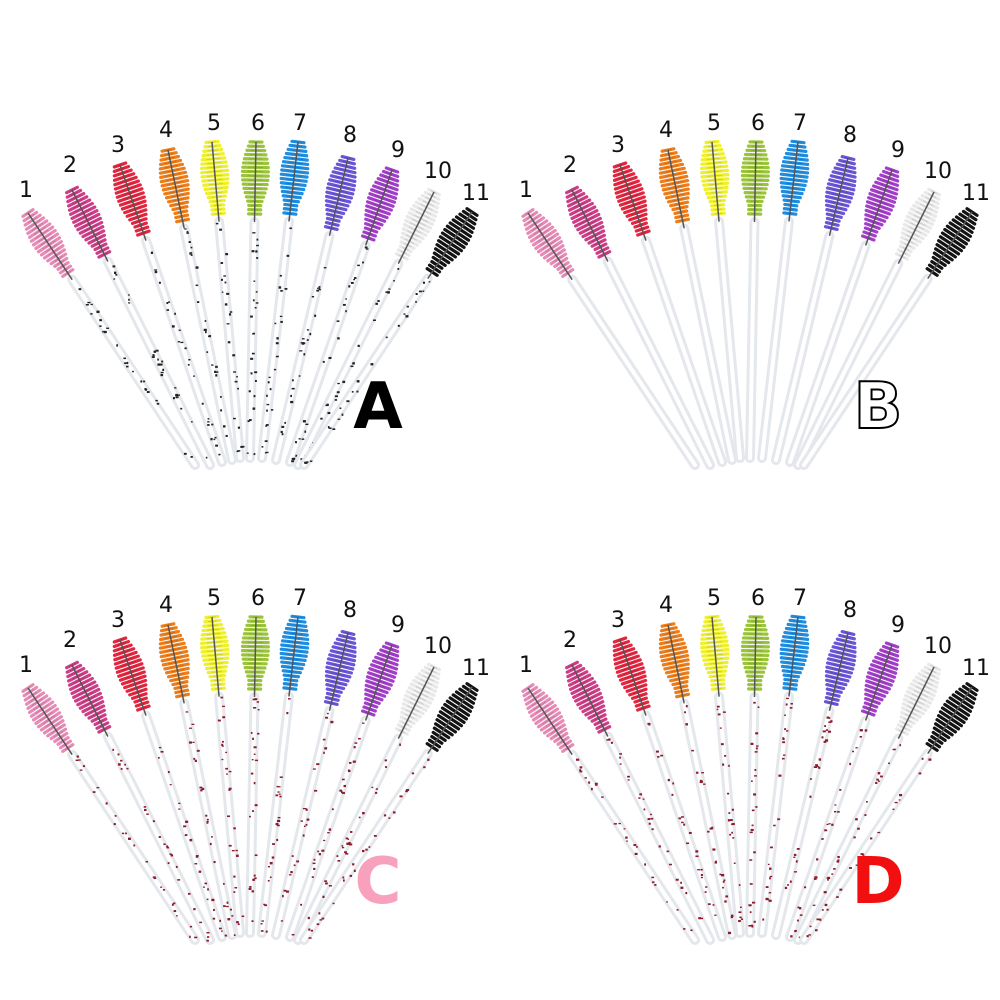  I want to click on wand-number-label: 2, so click(570, 640).